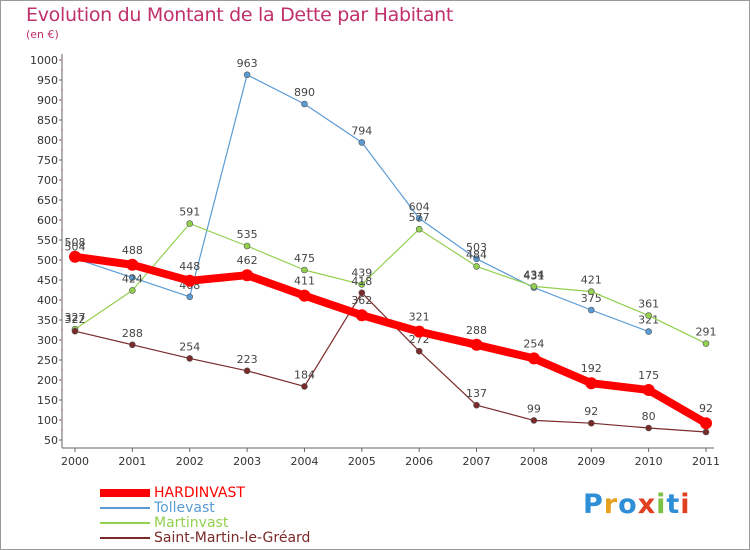 The height and width of the screenshot is (550, 750). Describe the element at coordinates (648, 304) in the screenshot. I see `data-label-martinvast: 361` at that location.